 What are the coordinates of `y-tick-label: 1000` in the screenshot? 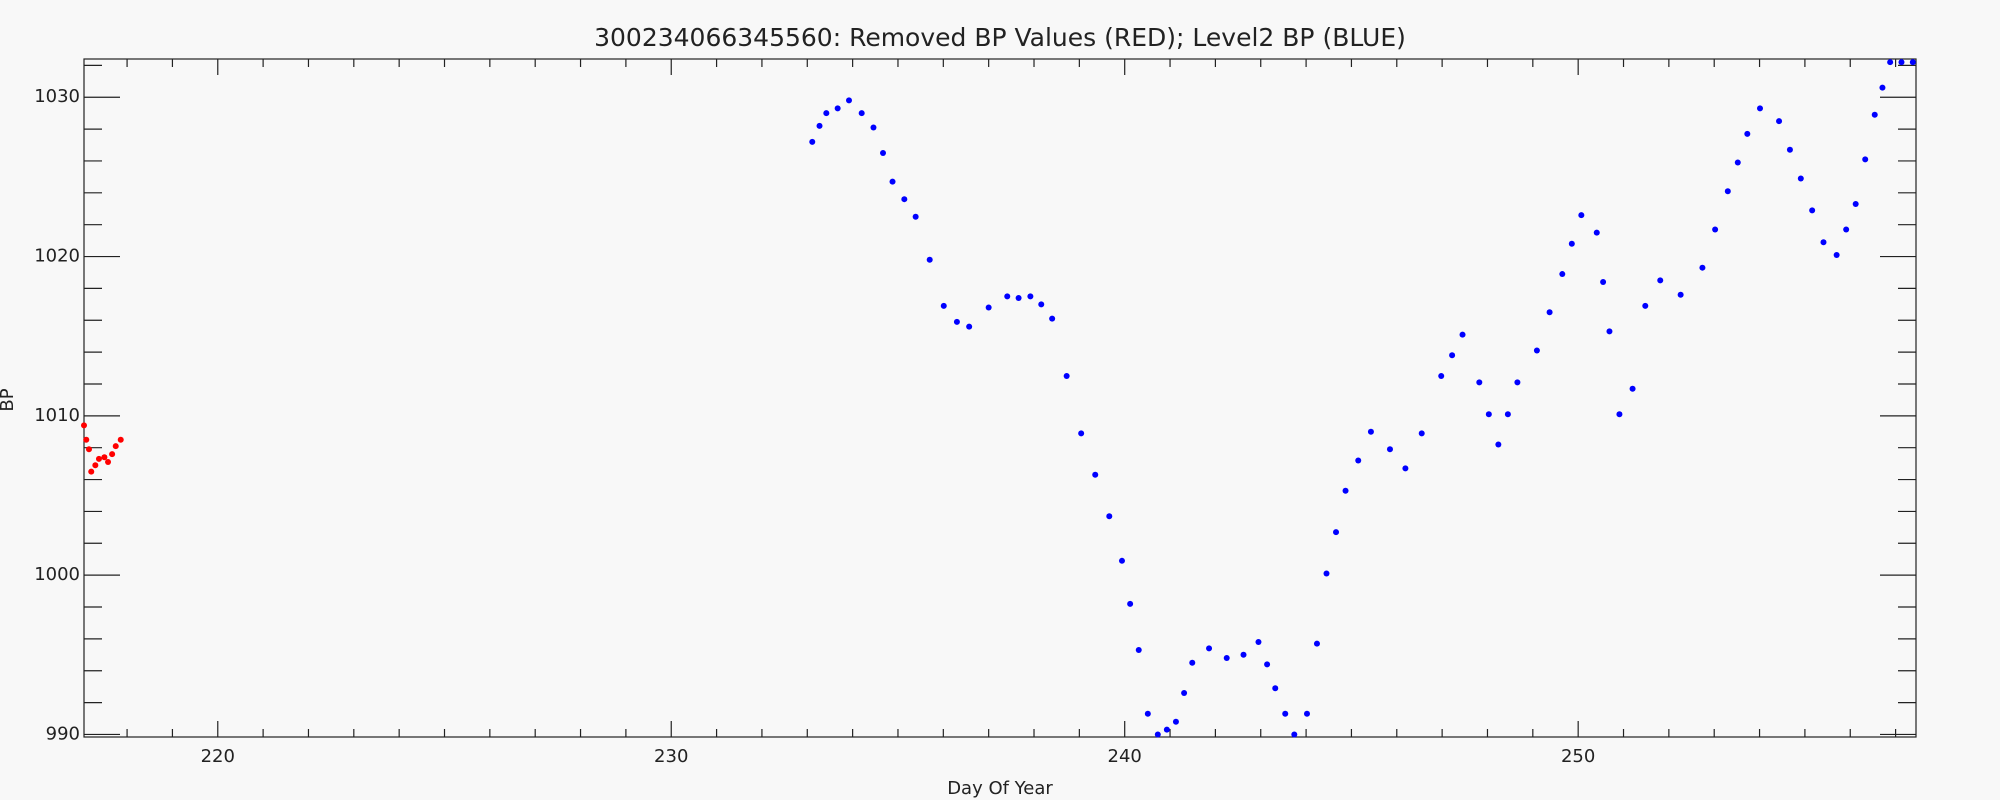 It's located at (57, 574).